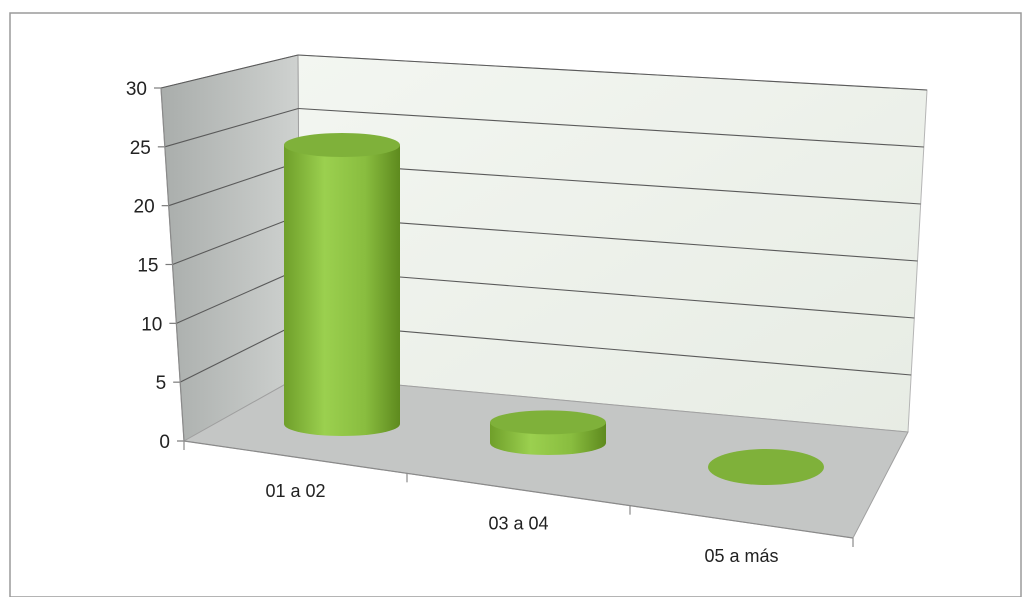  I want to click on x-axis-line, so click(518, 489).